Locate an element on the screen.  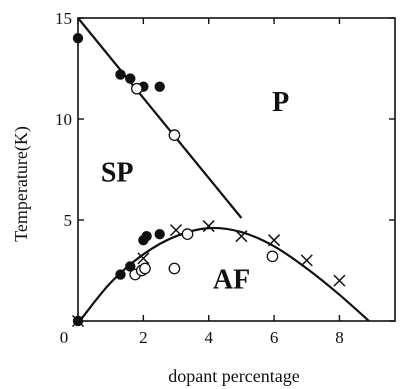
x-tick-label: 6 is located at coordinates (274, 337).